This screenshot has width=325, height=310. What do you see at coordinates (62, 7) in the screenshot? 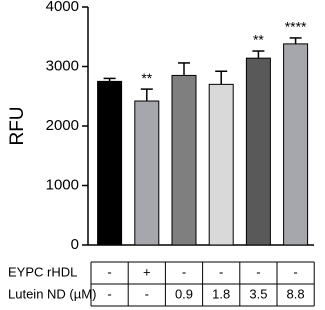
I see `y-tick-label: 4000` at bounding box center [62, 7].